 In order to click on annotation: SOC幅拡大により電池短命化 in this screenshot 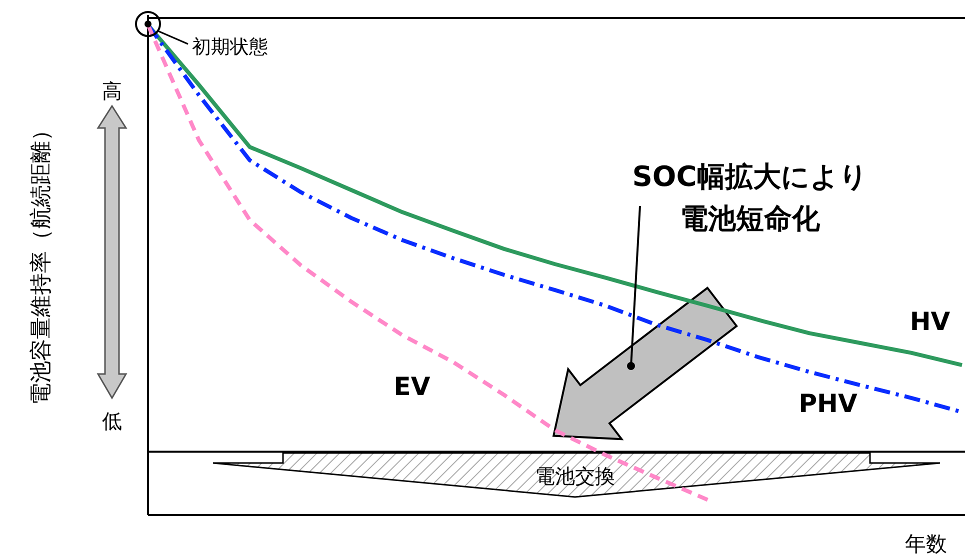, I will do `click(750, 197)`.